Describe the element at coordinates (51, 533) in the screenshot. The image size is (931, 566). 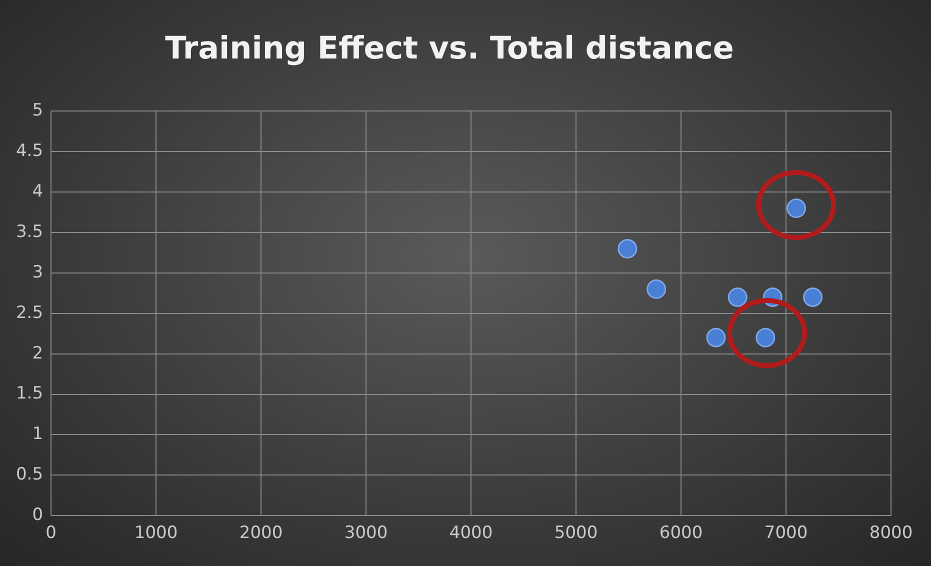
I see `x-tick-label: 0` at that location.